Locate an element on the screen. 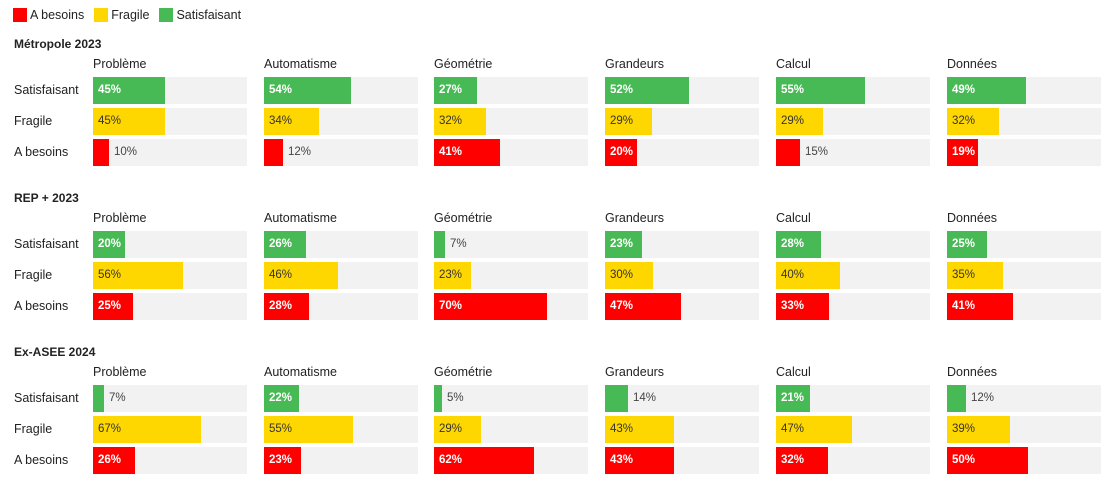  category-label: Données is located at coordinates (972, 372).